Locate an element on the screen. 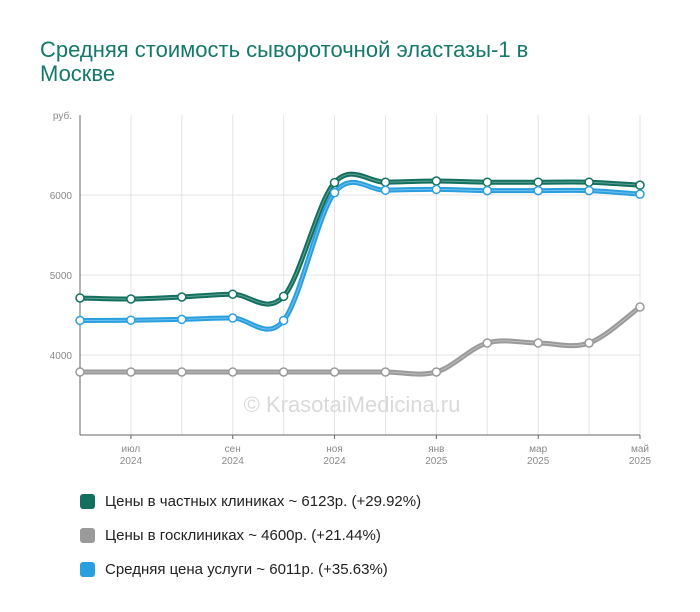 Image resolution: width=700 pixels, height=612 pixels. y-tick-label: 4000 is located at coordinates (61, 356).